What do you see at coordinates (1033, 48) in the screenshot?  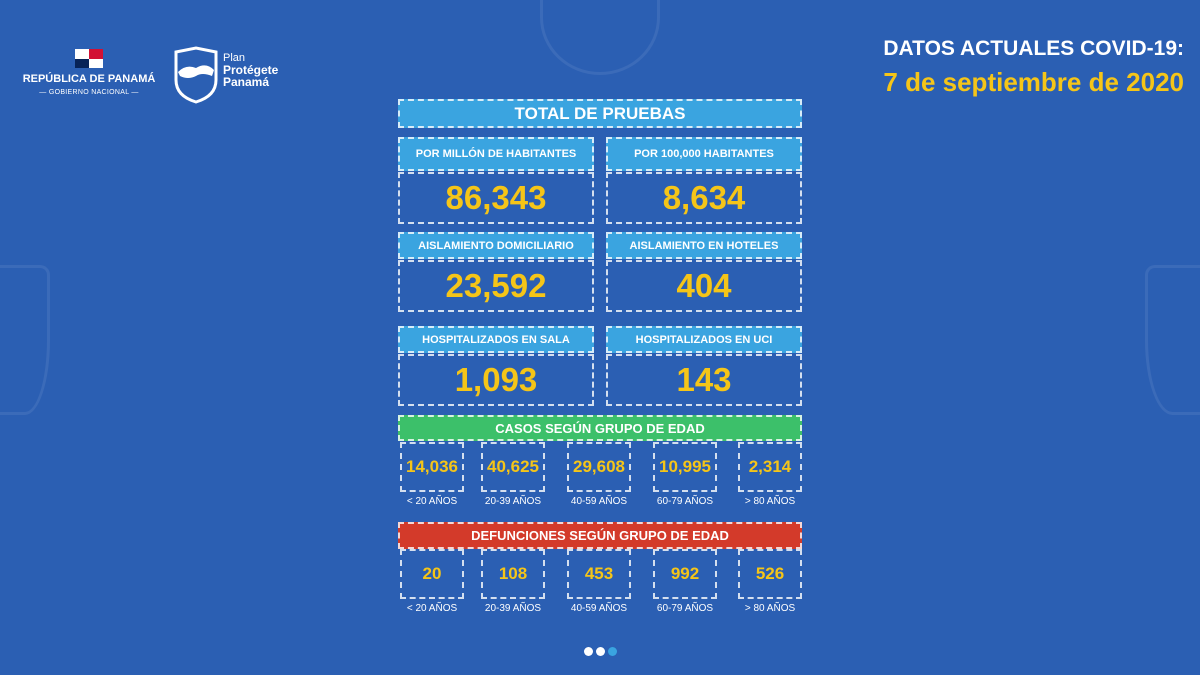 I see `header-title: DATOS ACTUALES COVID-19:` at bounding box center [1033, 48].